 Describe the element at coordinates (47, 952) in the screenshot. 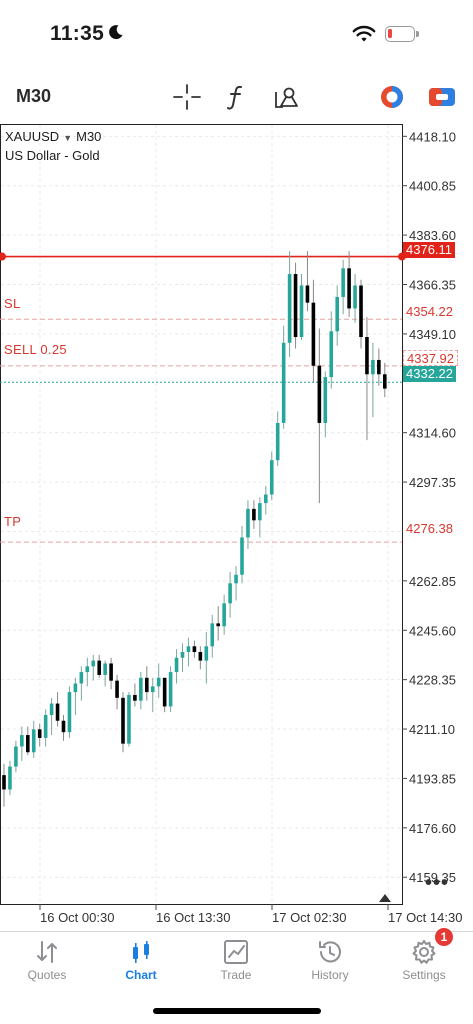

I see `quotes-icon` at that location.